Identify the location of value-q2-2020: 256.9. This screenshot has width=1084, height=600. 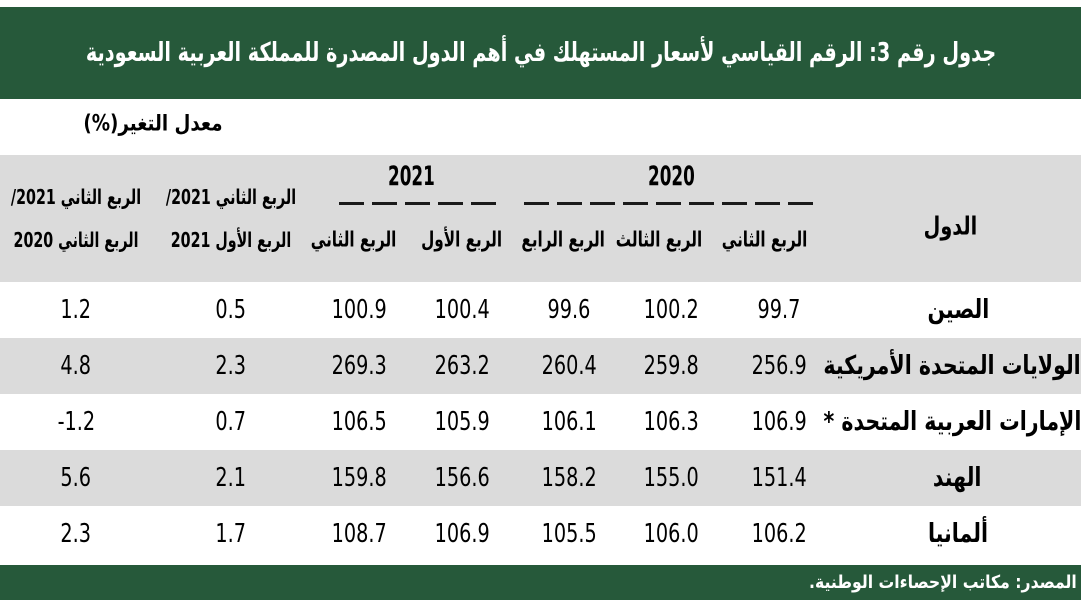
(779, 366).